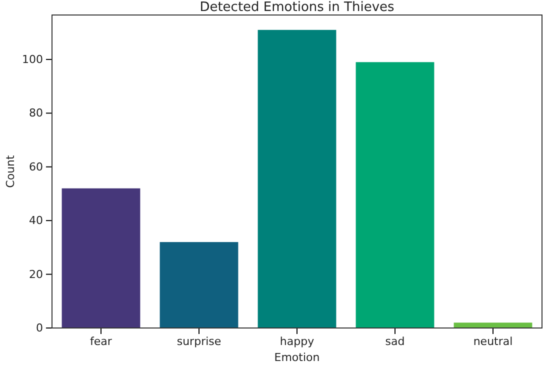  Describe the element at coordinates (199, 341) in the screenshot. I see `x-tick-label: surprise` at that location.